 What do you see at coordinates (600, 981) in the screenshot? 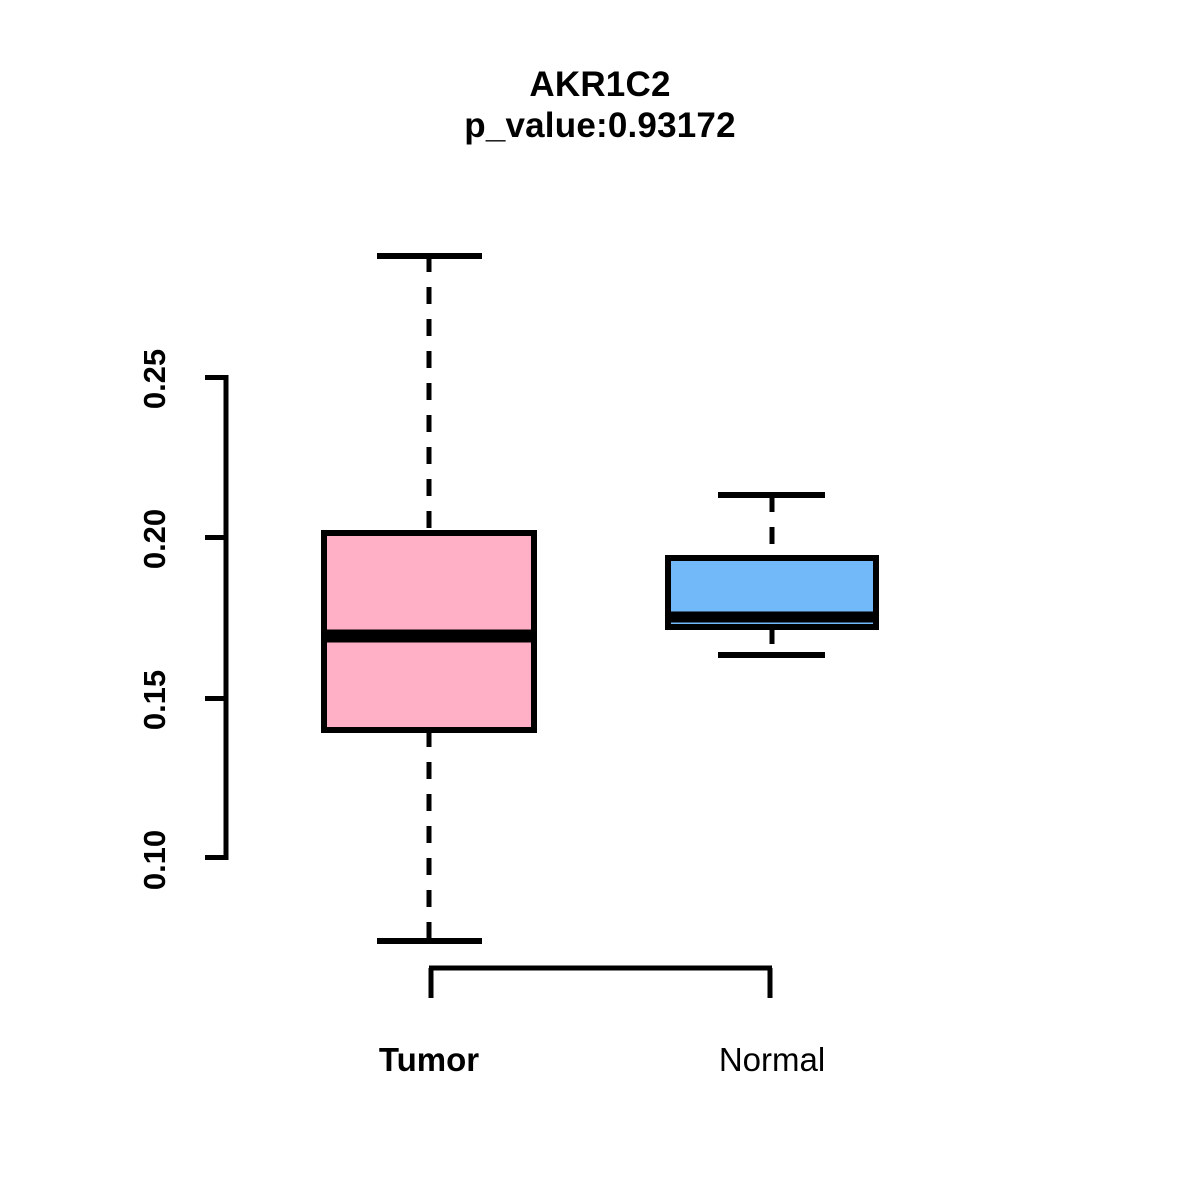
I see `x-axis` at bounding box center [600, 981].